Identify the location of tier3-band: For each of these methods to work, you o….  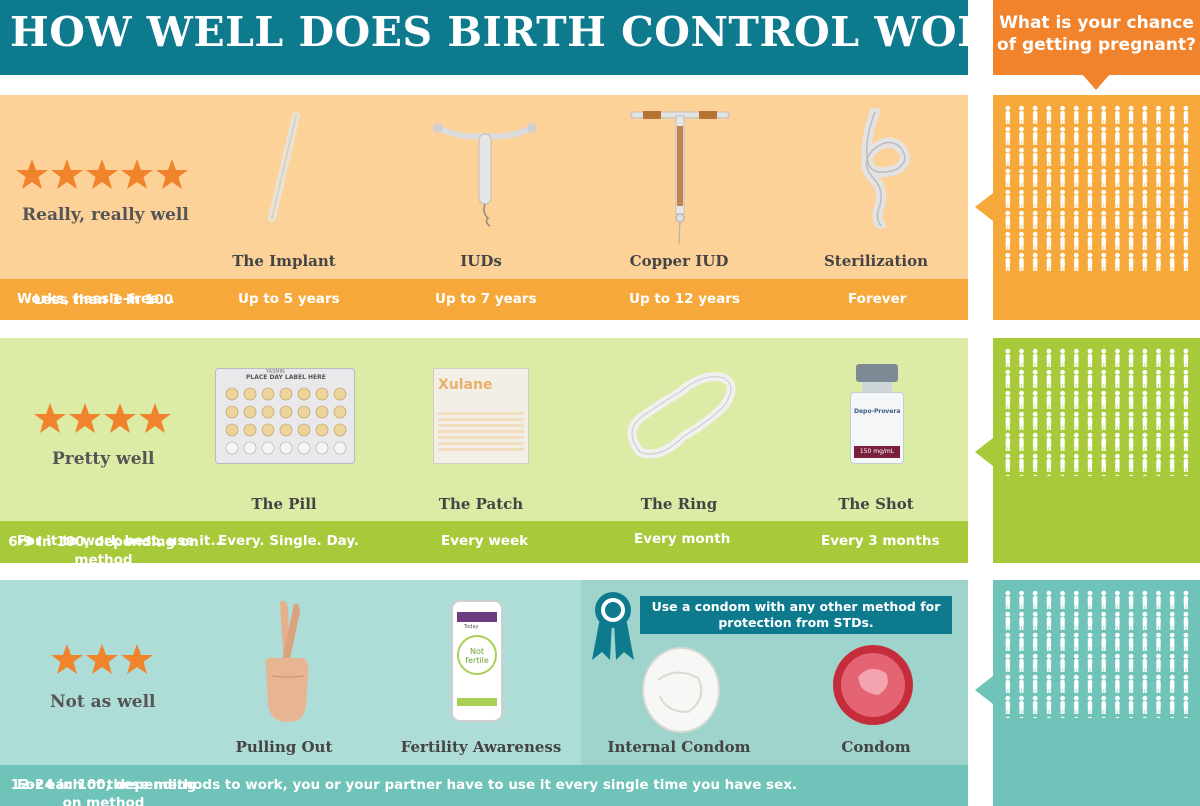
(484, 785).